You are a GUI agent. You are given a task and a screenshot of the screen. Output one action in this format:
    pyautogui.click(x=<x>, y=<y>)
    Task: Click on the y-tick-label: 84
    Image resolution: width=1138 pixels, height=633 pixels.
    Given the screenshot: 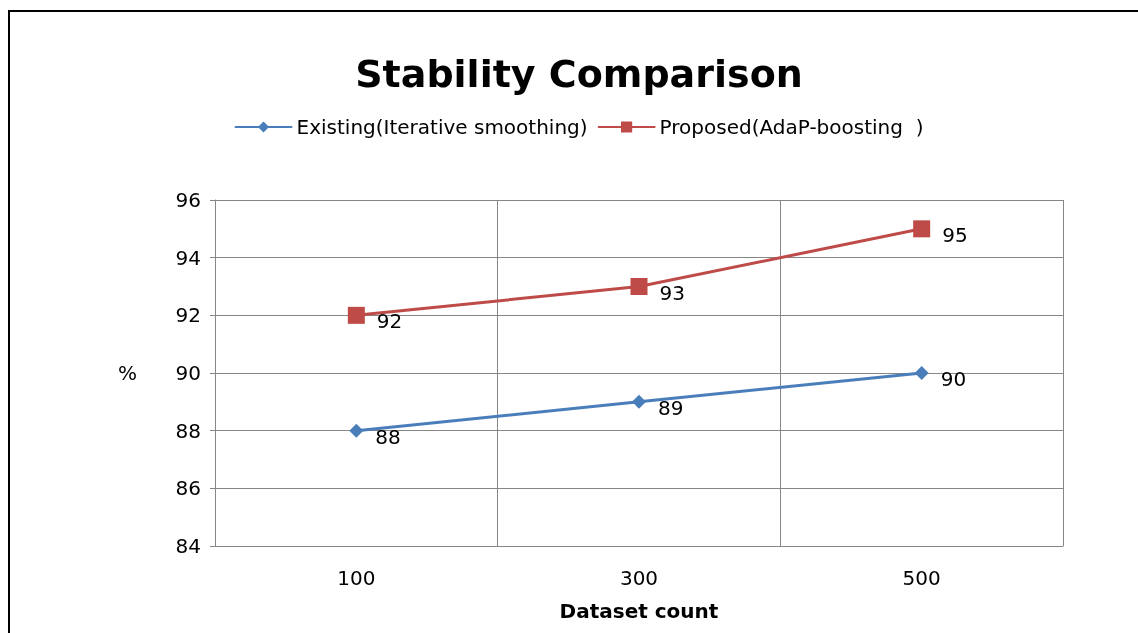 What is the action you would take?
    pyautogui.click(x=188, y=546)
    